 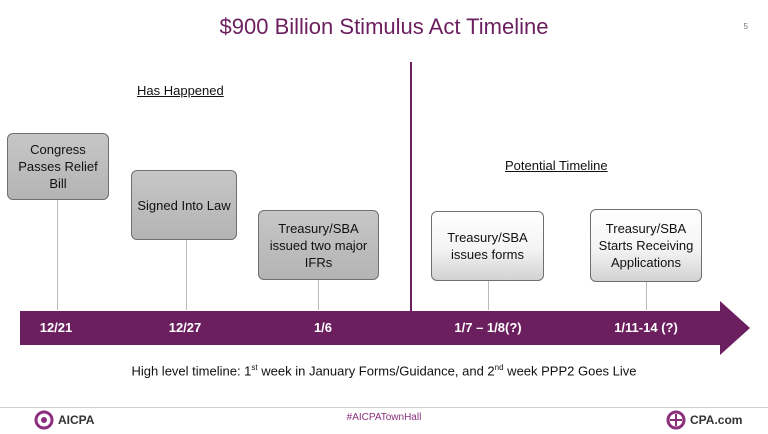 I want to click on timeline-date: 12/27, so click(x=185, y=327).